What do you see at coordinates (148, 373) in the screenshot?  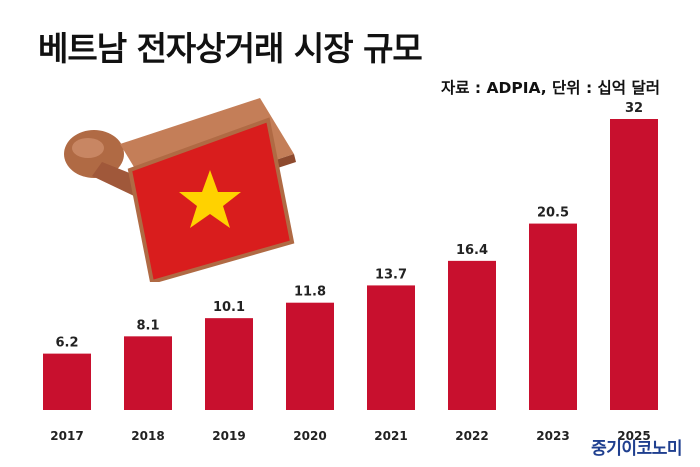 I see `bar-2018` at bounding box center [148, 373].